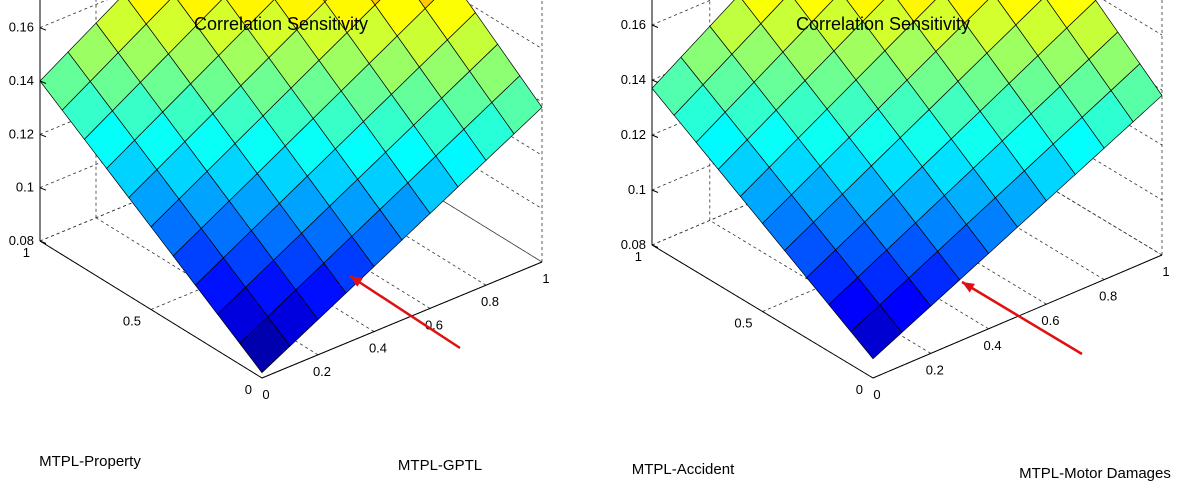 Image resolution: width=1200 pixels, height=484 pixels. I want to click on x-axis-line, so click(402, 320).